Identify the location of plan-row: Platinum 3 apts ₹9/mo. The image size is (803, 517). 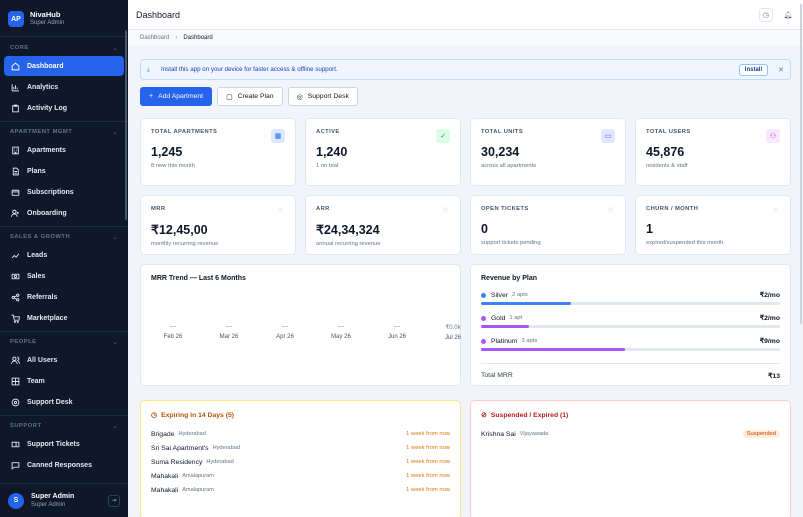
(630, 344).